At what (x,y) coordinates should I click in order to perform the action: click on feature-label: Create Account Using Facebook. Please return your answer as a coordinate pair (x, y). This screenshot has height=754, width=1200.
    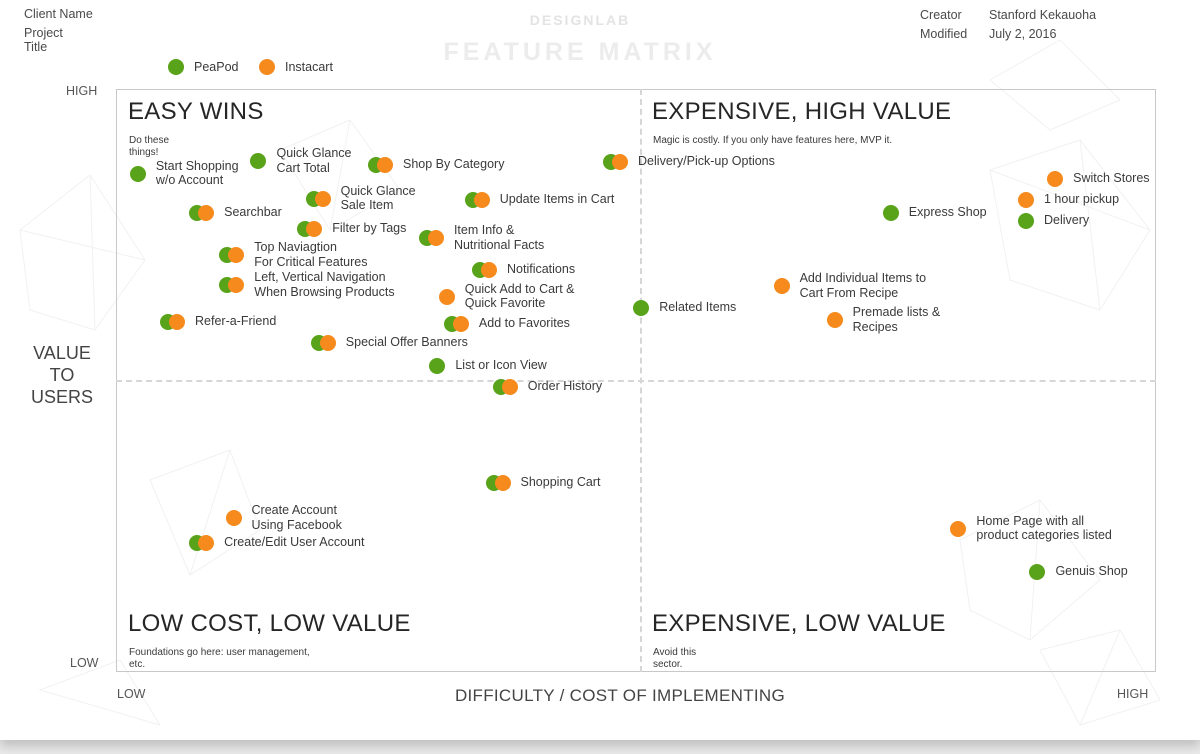
    Looking at the image, I should click on (296, 517).